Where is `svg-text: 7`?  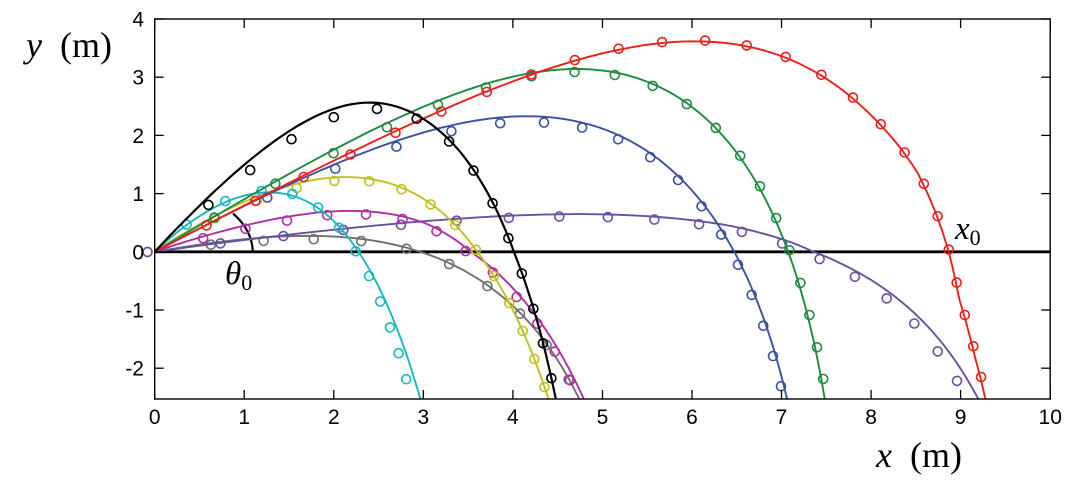 svg-text: 7 is located at coordinates (782, 417).